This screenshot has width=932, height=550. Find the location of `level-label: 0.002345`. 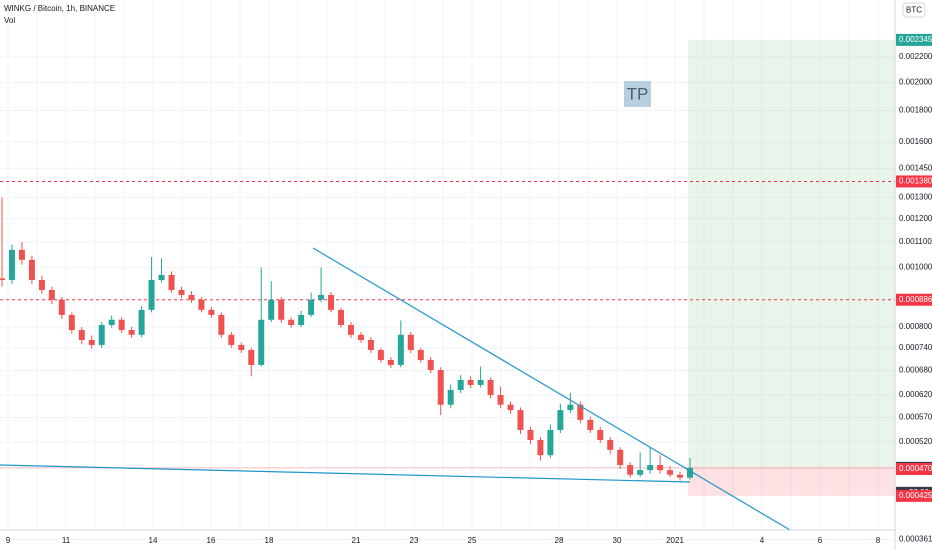

level-label: 0.002345 is located at coordinates (915, 39).